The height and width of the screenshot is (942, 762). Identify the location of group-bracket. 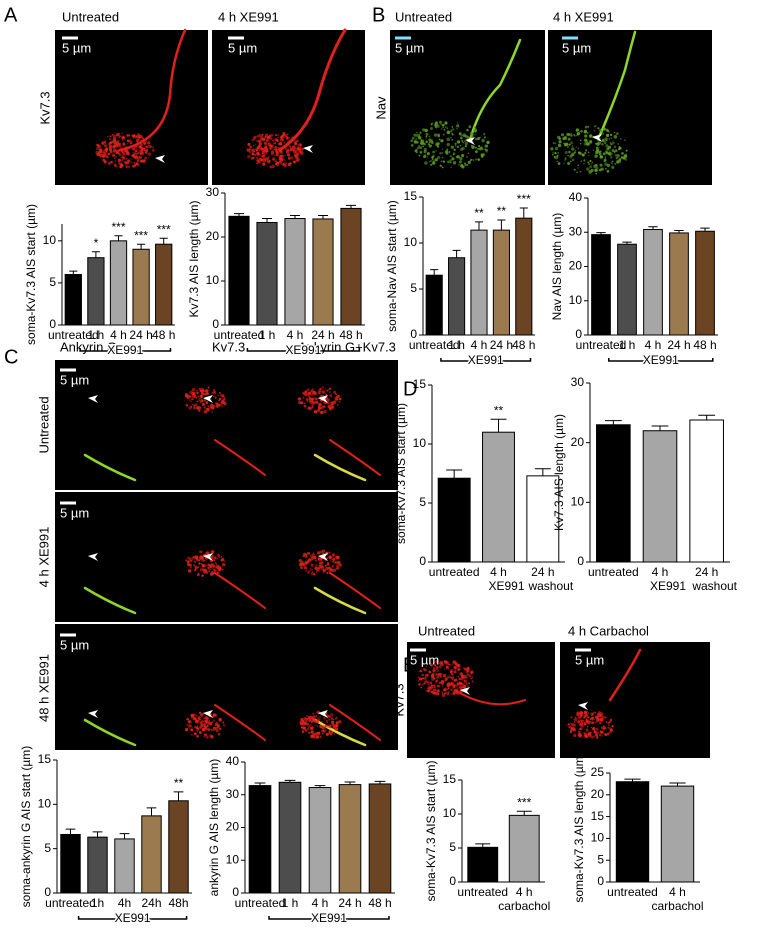
(486, 360).